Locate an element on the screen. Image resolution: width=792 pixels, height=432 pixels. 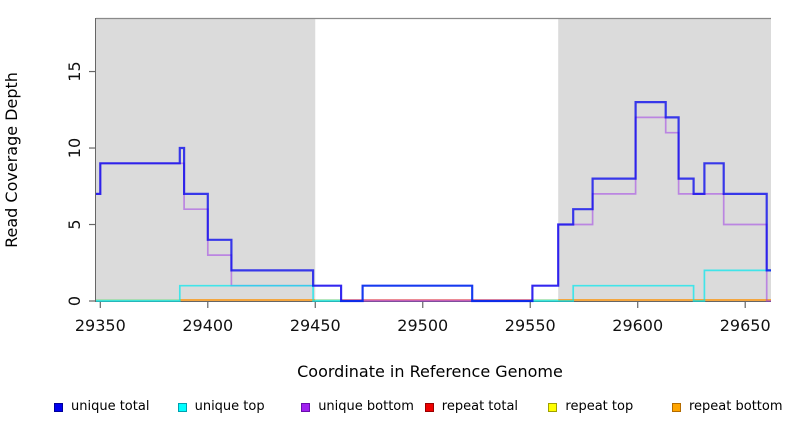
legend-label-repeat-top: repeat top is located at coordinates (599, 406).